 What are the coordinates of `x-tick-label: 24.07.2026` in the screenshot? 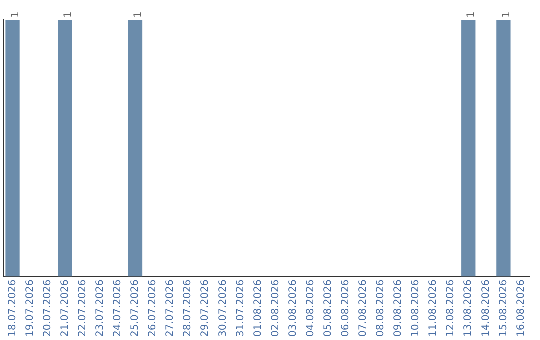 It's located at (118, 309).